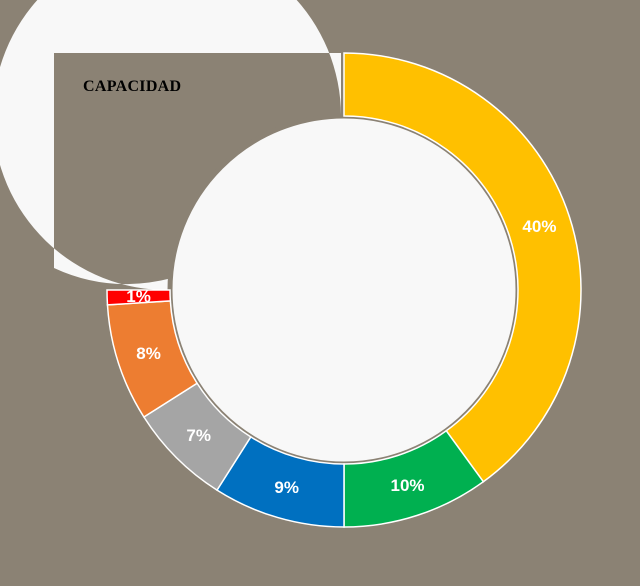 The image size is (640, 586). What do you see at coordinates (148, 353) in the screenshot?
I see `slice-label-5: 8%` at bounding box center [148, 353].